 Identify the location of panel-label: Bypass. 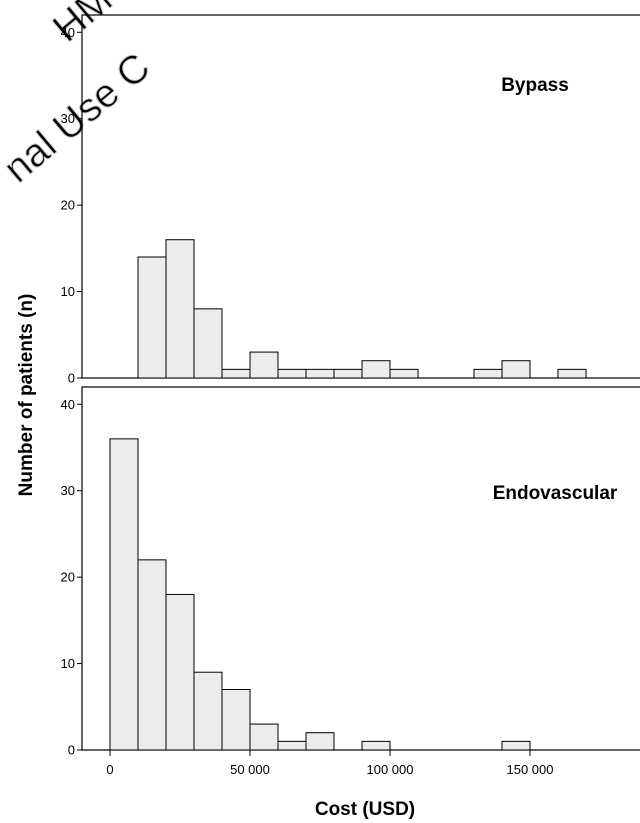
(535, 85).